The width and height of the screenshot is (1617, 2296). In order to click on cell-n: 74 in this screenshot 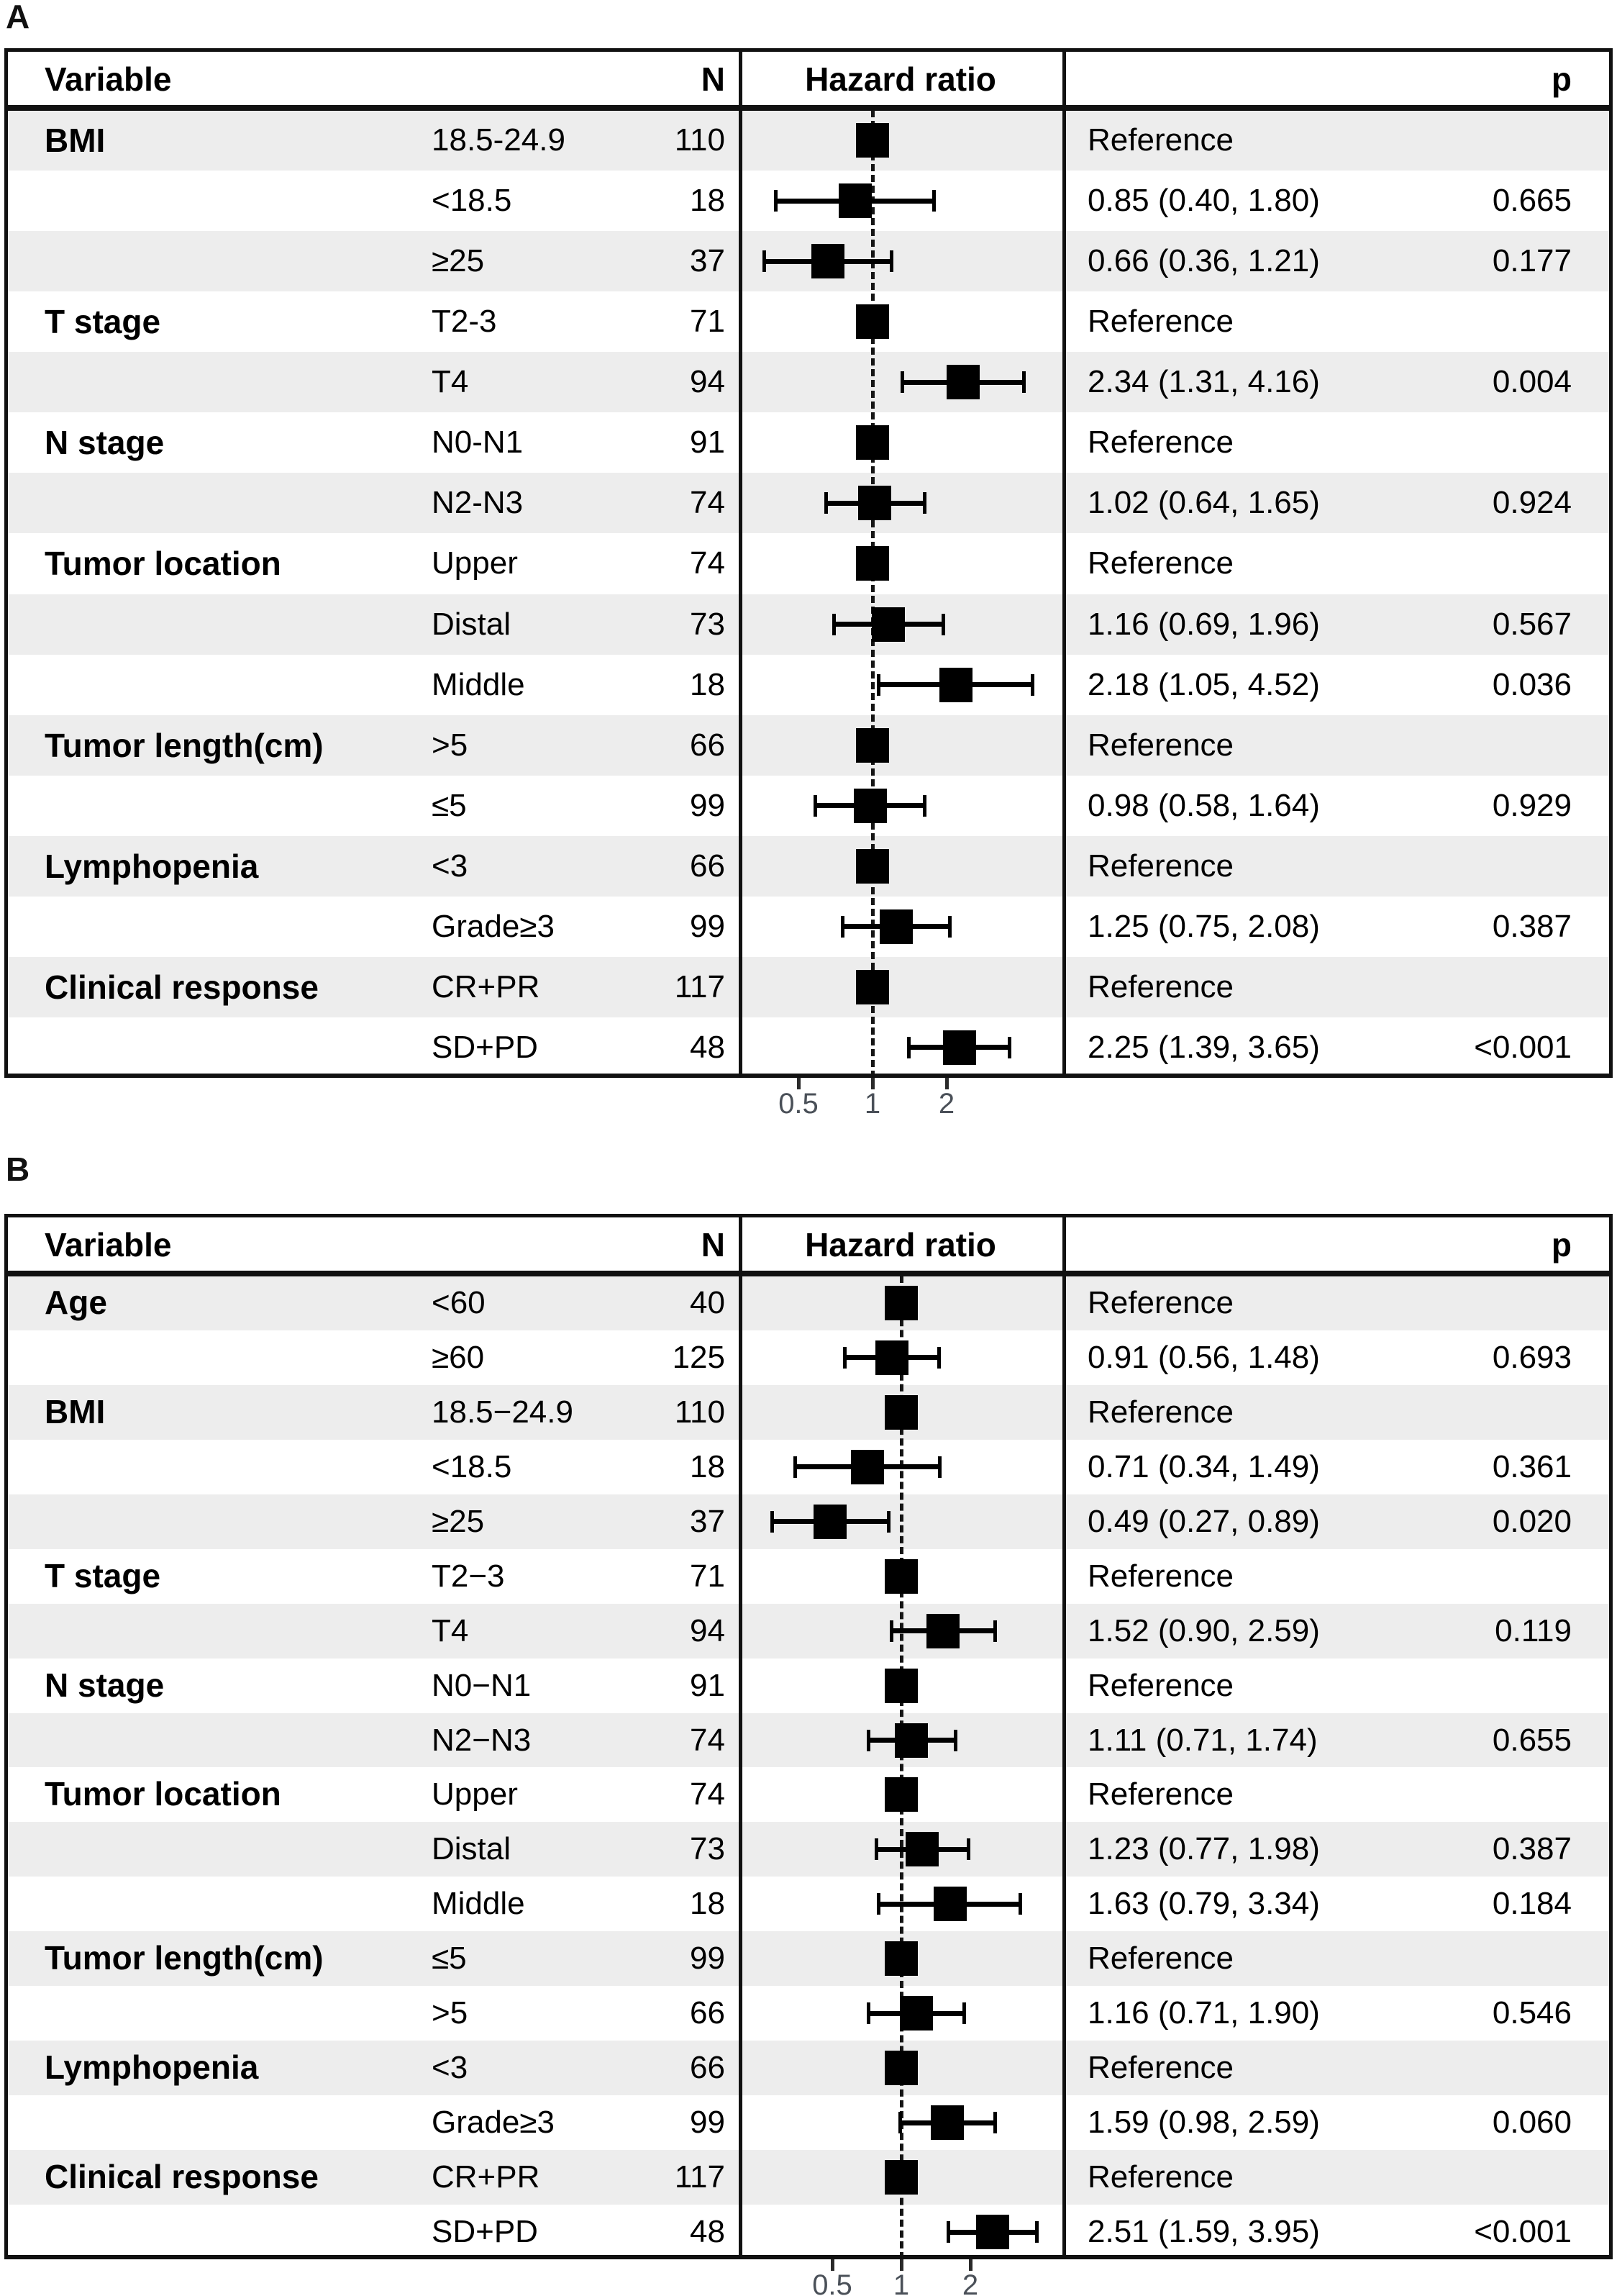, I will do `click(707, 1740)`.